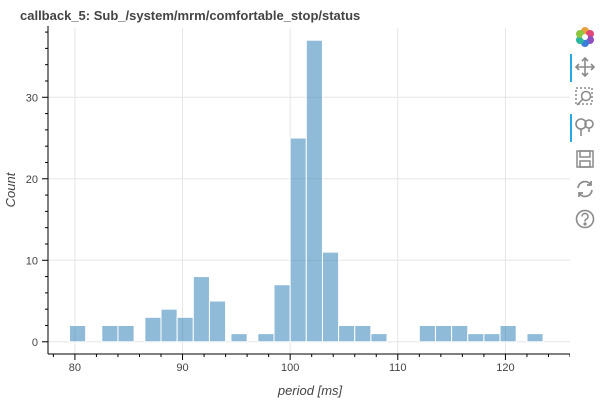  I want to click on reset-icon, so click(585, 189).